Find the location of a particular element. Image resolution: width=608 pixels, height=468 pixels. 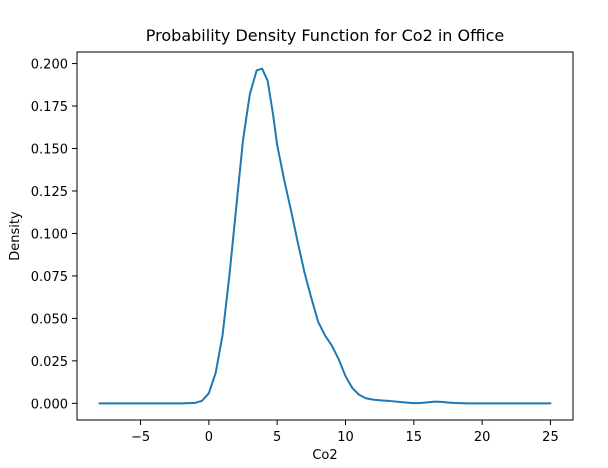

y-tick-label: 0.125 is located at coordinates (49, 192).